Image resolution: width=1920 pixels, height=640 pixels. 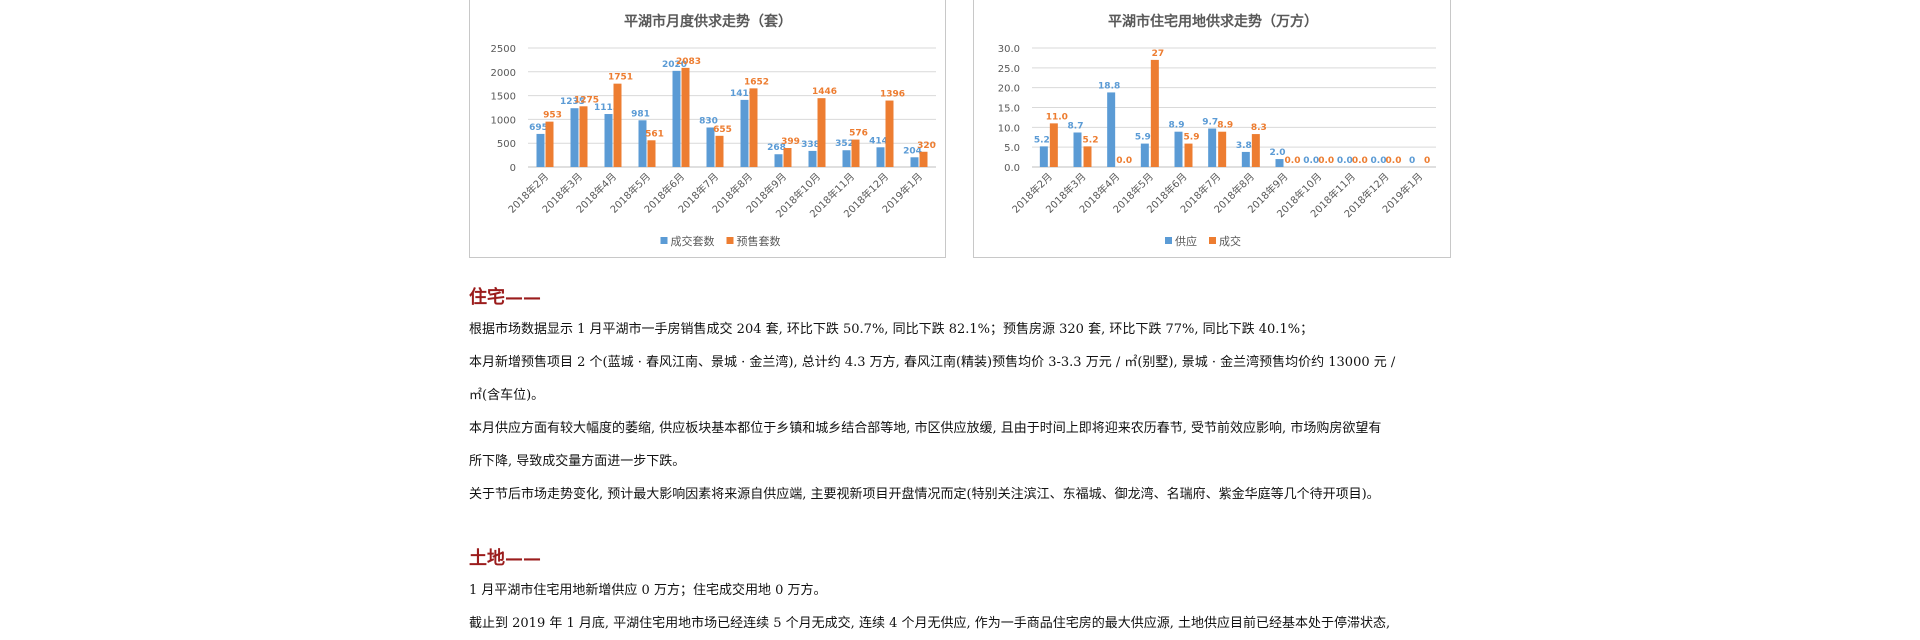 I want to click on y-tick-label: 0.0, so click(x=1012, y=168).